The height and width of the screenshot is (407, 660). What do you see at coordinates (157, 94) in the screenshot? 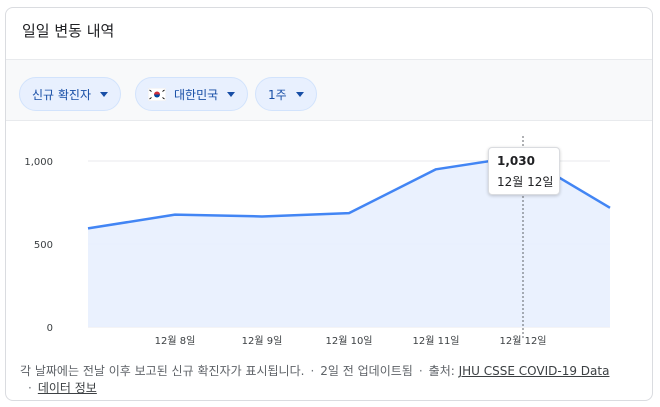
I see `south-korea-flag-icon` at bounding box center [157, 94].